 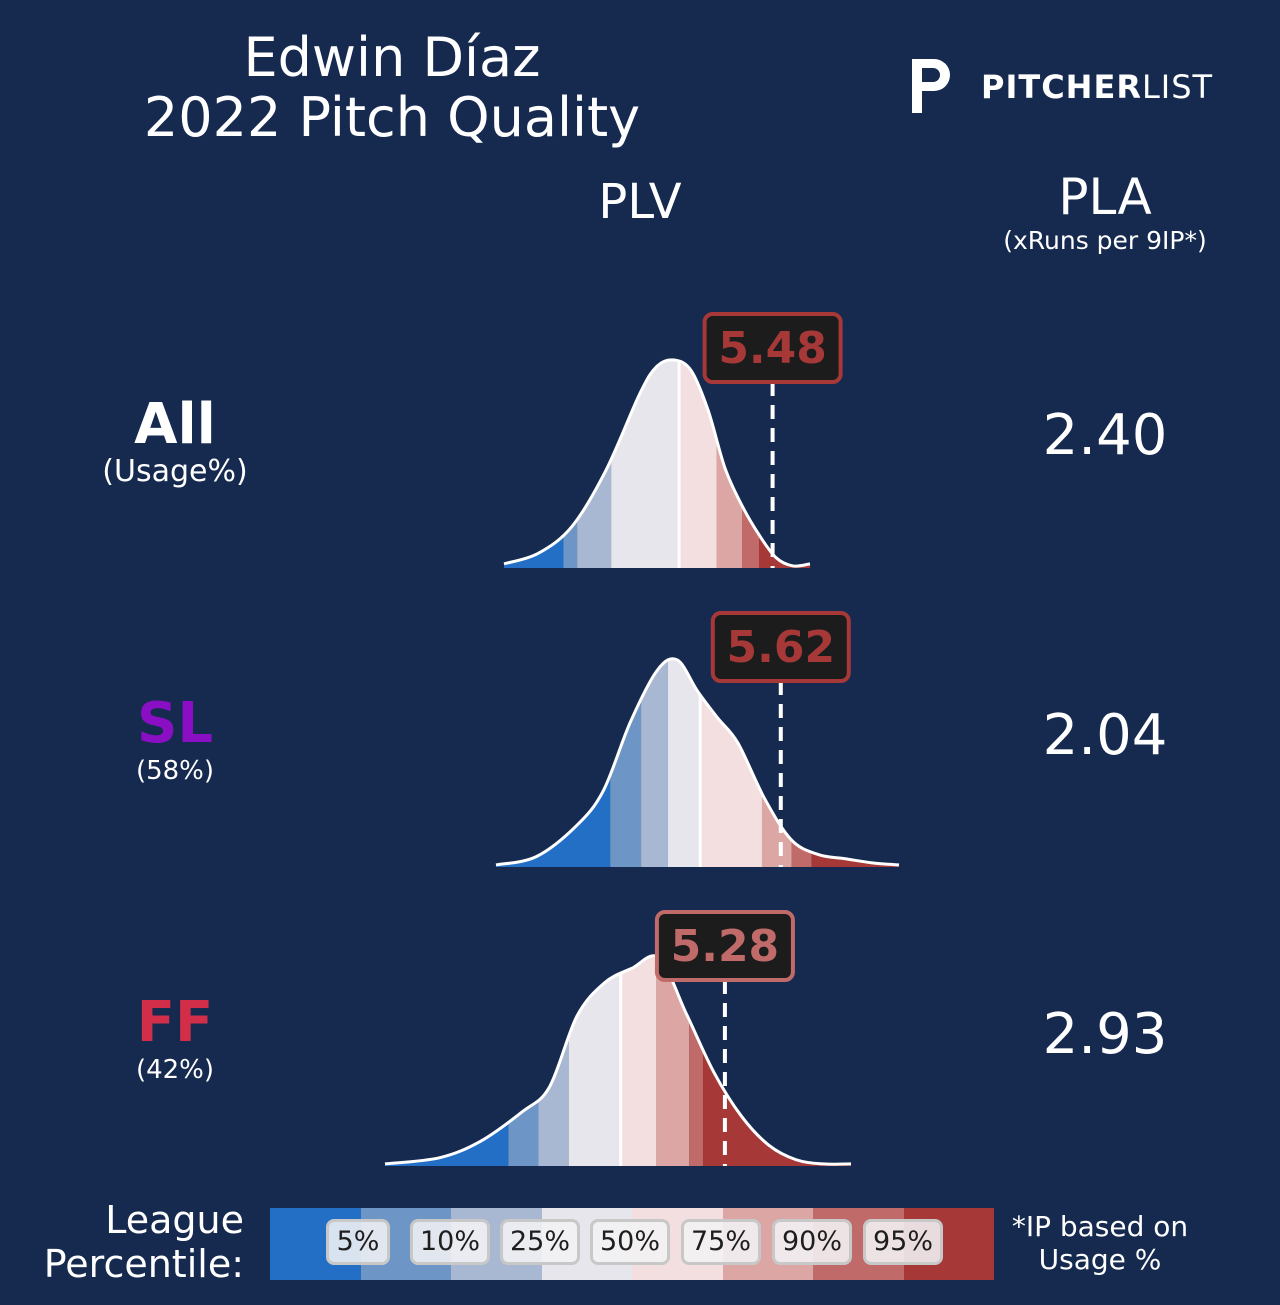 What do you see at coordinates (175, 424) in the screenshot?
I see `pitch-name: All` at bounding box center [175, 424].